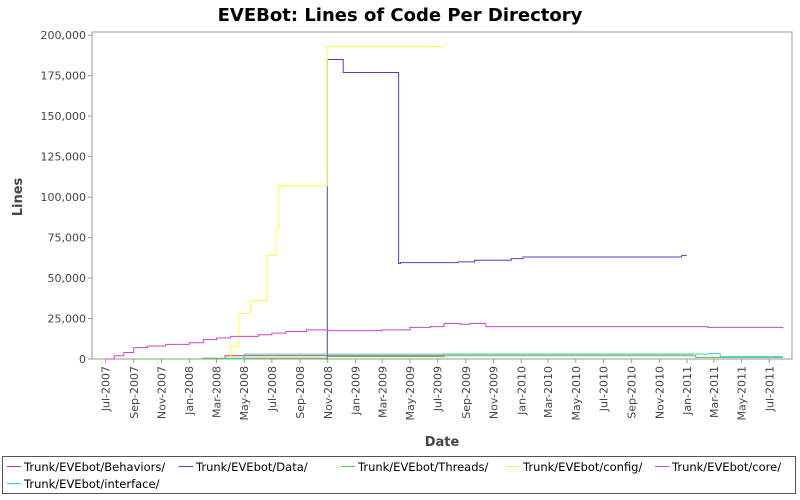  I want to click on legend-label: Trunk/EVEbot/config/, so click(583, 467).